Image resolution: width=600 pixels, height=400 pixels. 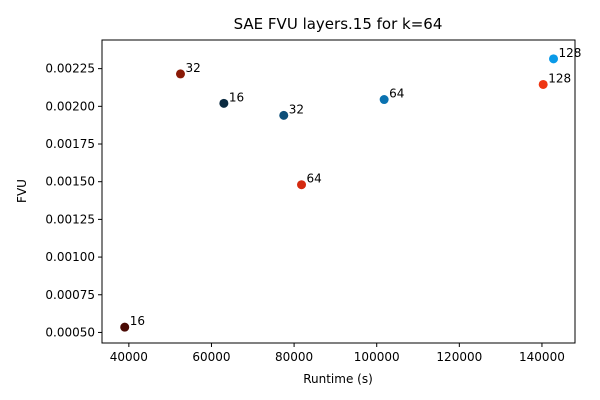 I want to click on y-tick-label: 0.00125, so click(x=70, y=219).